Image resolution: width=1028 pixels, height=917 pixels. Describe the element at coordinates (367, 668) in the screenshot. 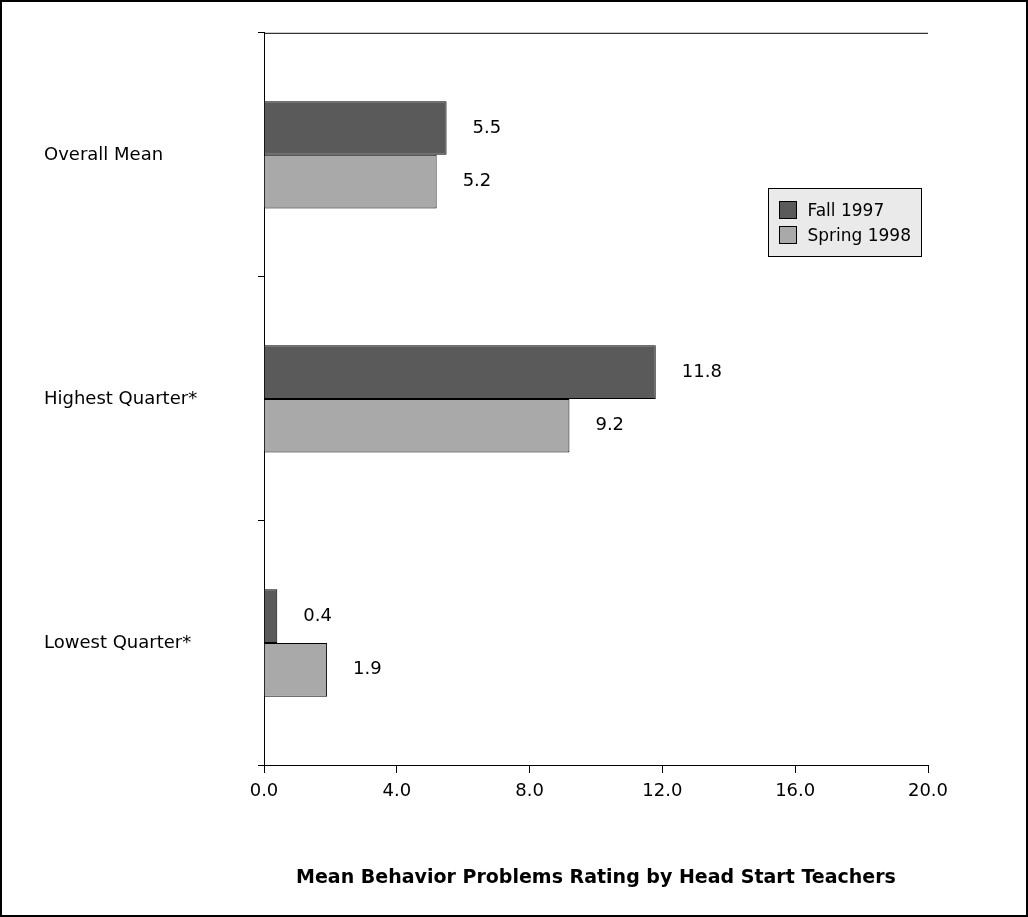

I see `data-label: 1.9` at that location.